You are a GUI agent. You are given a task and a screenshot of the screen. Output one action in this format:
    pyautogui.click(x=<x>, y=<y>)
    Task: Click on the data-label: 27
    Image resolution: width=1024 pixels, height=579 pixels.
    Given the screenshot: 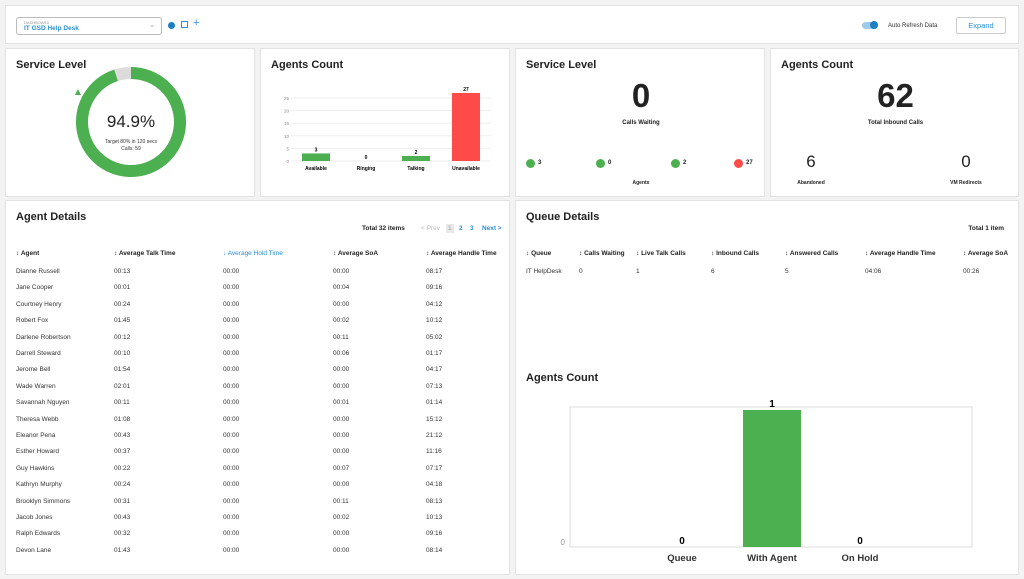 What is the action you would take?
    pyautogui.click(x=466, y=90)
    